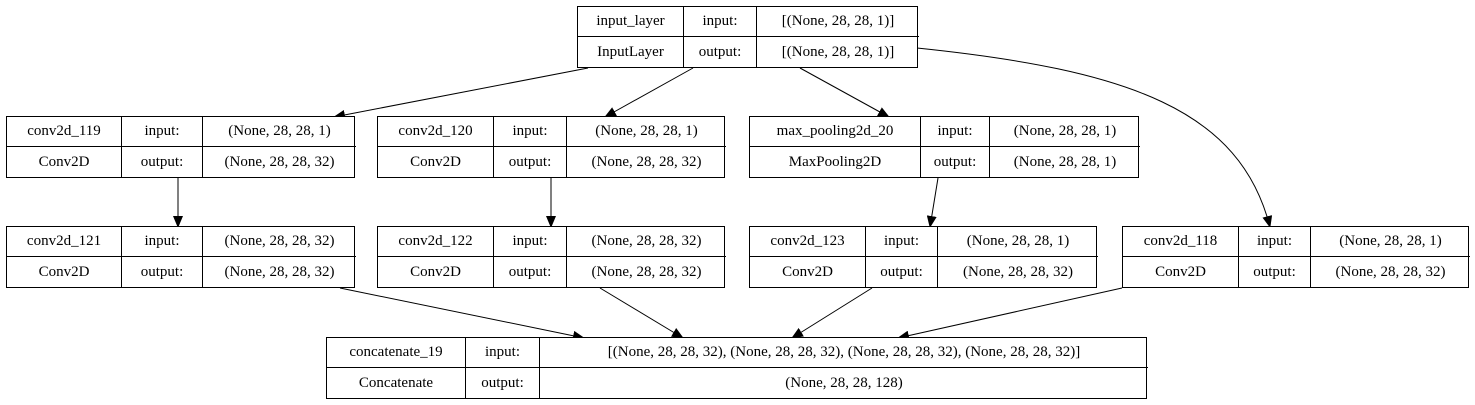  I want to click on output-shape: [(None, 28, 28, 1)], so click(838, 51).